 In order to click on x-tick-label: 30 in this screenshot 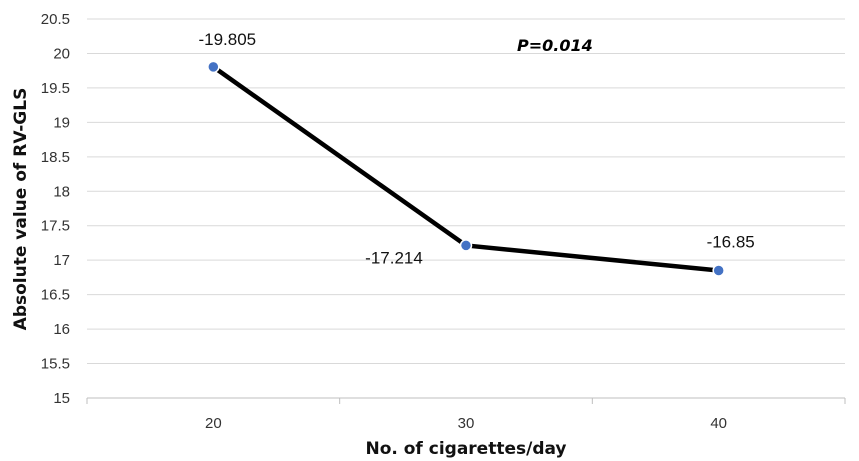, I will do `click(466, 423)`.